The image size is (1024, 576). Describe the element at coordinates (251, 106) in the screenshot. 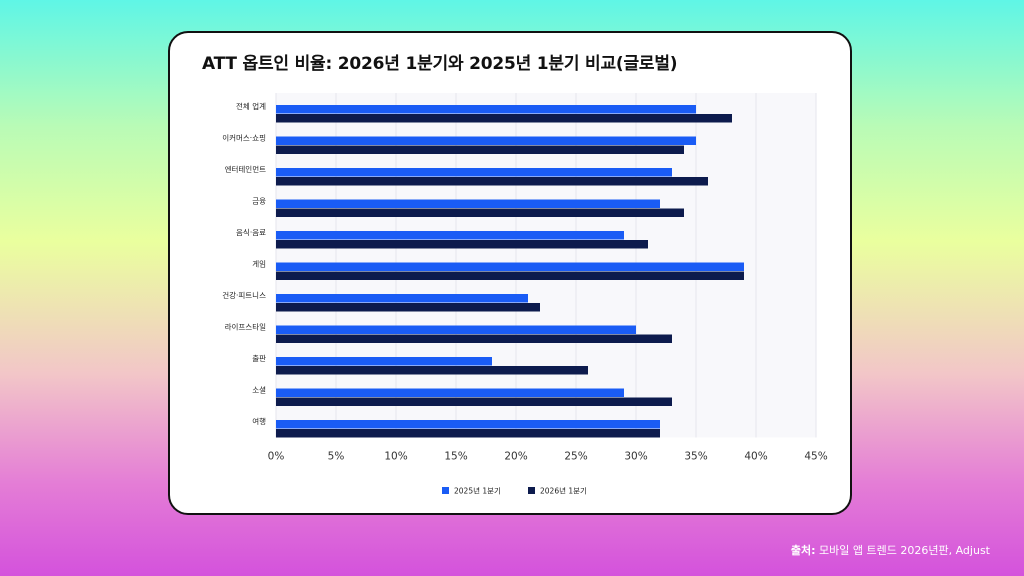

I see `category-label: 전체 업계` at that location.